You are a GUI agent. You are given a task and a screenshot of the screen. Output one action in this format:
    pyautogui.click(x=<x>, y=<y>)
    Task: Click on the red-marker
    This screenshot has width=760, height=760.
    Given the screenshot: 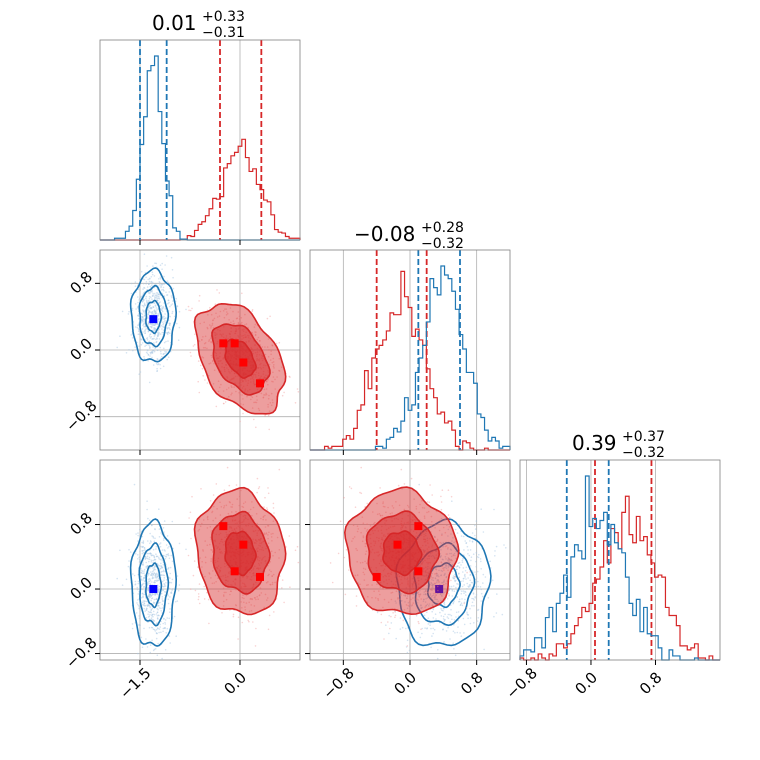 What is the action you would take?
    pyautogui.click(x=243, y=544)
    